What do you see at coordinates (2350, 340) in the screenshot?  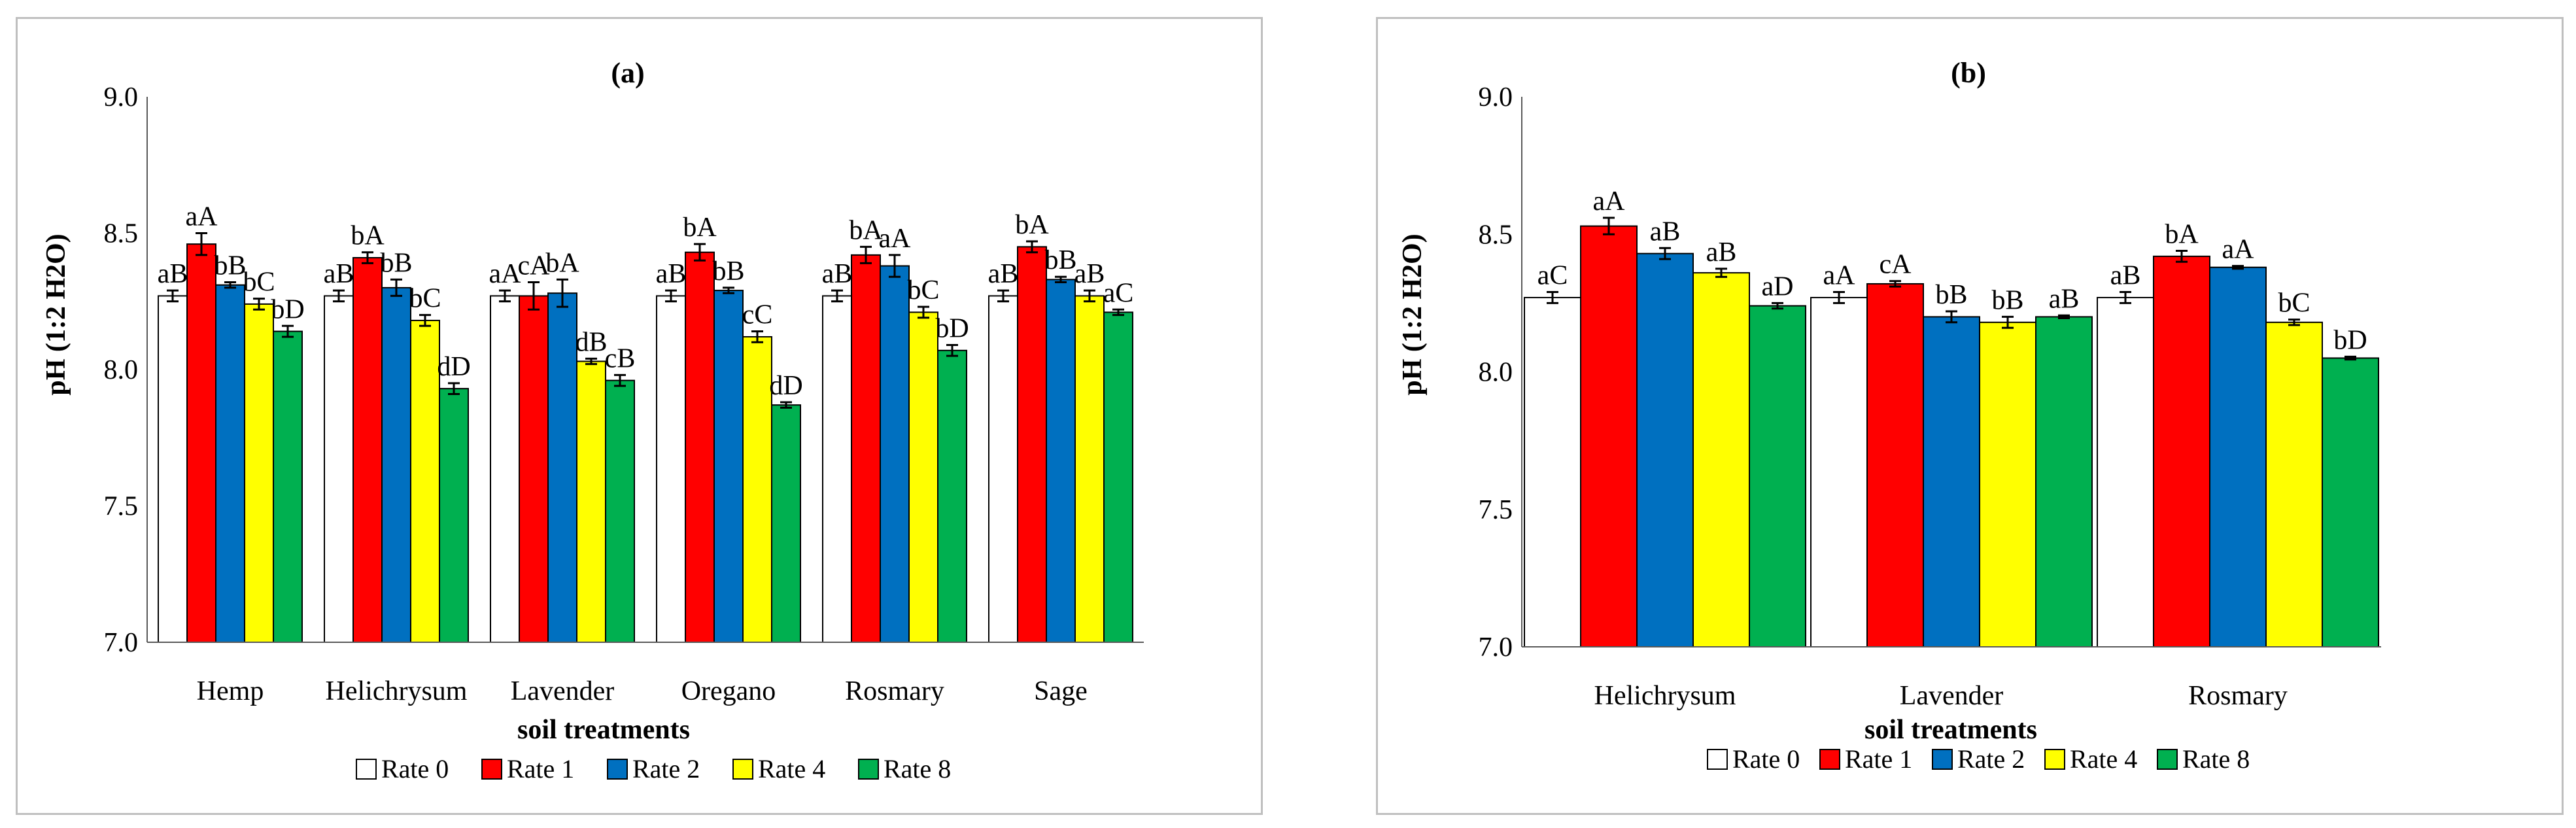 I see `chart-b-data-label: bD` at bounding box center [2350, 340].